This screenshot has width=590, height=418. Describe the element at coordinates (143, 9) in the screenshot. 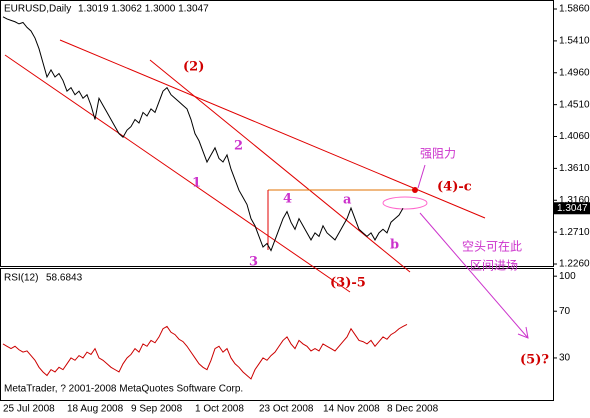

I see `ohlc: 1.3019 1.3062 1.3000 1.3047` at that location.